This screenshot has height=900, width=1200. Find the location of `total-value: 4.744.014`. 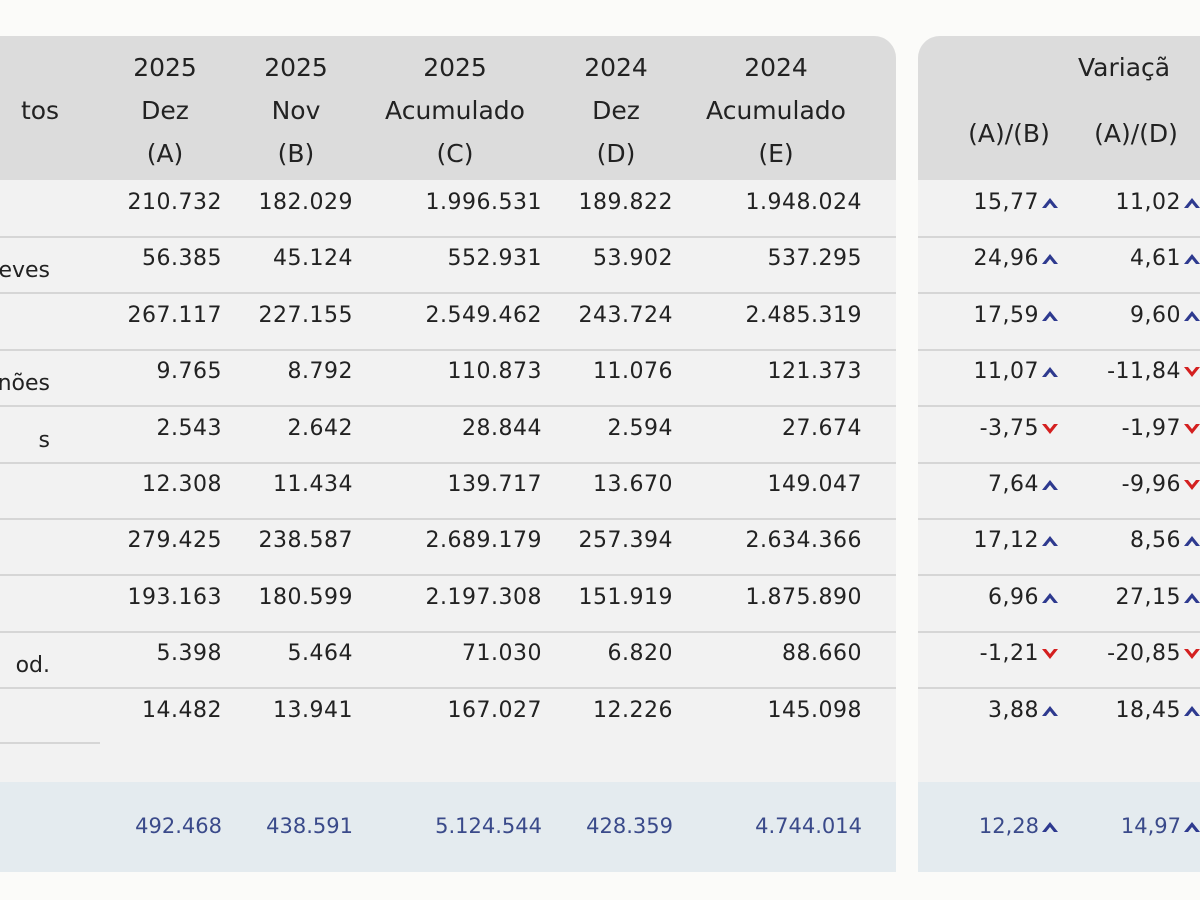

total-value: 4.744.014 is located at coordinates (808, 826).